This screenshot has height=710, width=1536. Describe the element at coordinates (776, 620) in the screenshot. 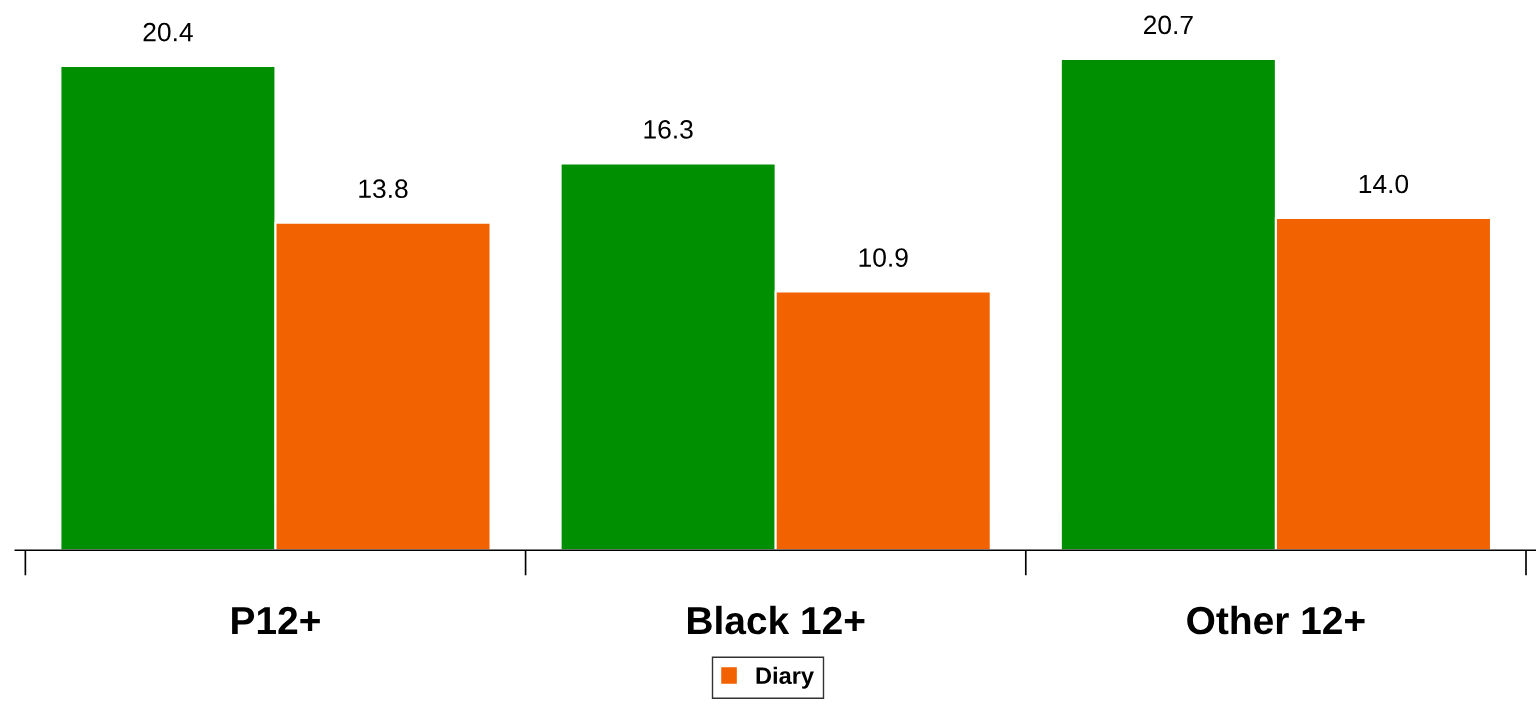

I see `x-tick-label: Black 12+` at that location.